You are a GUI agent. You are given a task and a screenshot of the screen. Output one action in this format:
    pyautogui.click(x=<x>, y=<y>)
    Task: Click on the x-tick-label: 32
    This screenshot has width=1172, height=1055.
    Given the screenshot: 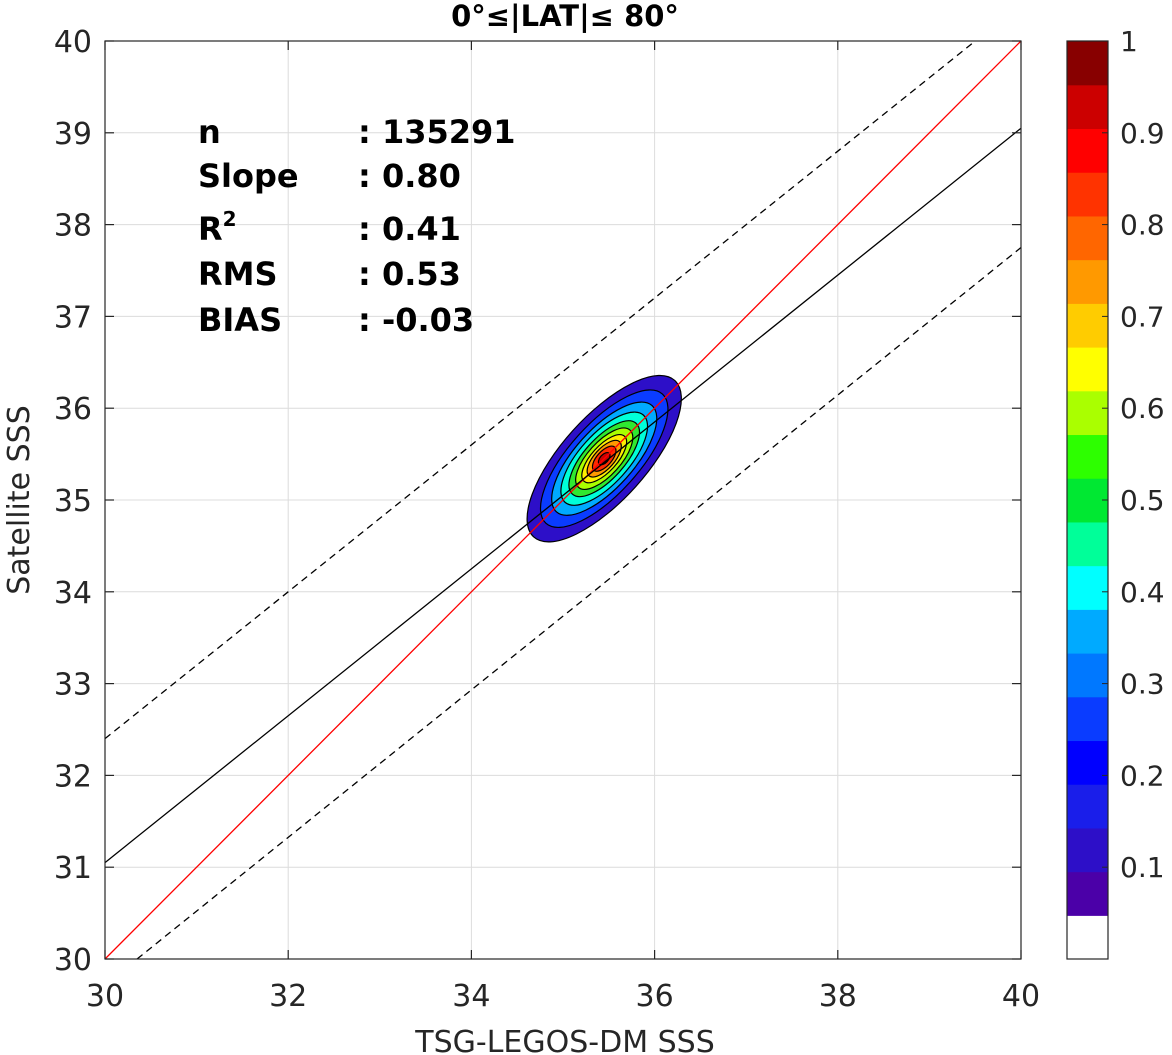 What is the action you would take?
    pyautogui.click(x=288, y=996)
    